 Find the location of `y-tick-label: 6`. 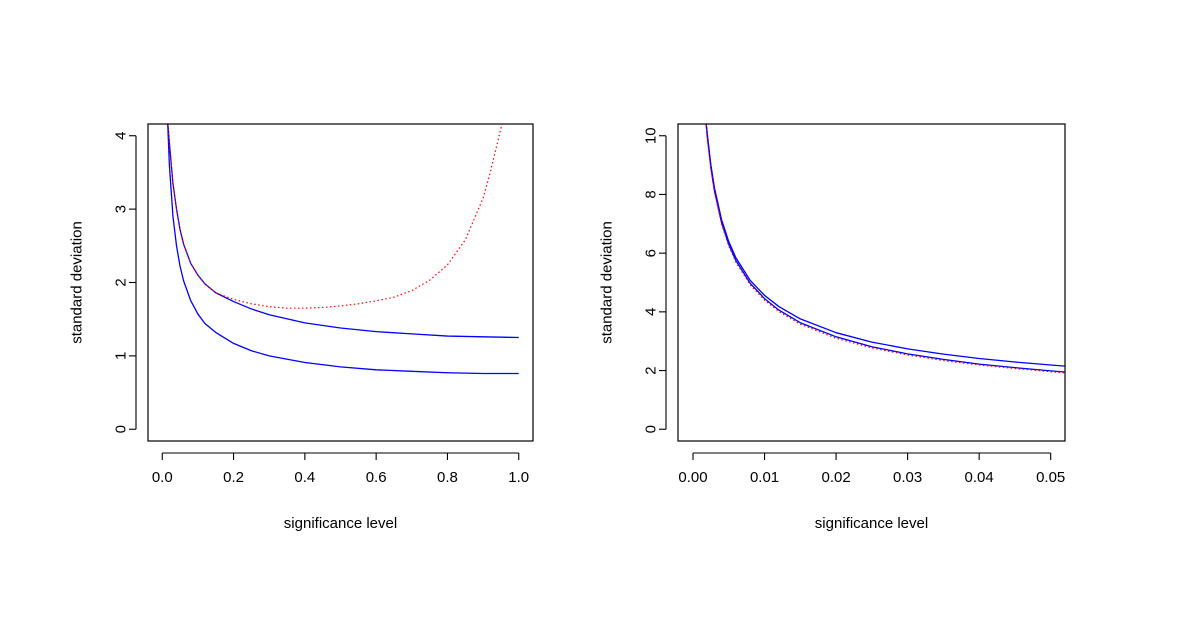

y-tick-label: 6 is located at coordinates (651, 253).